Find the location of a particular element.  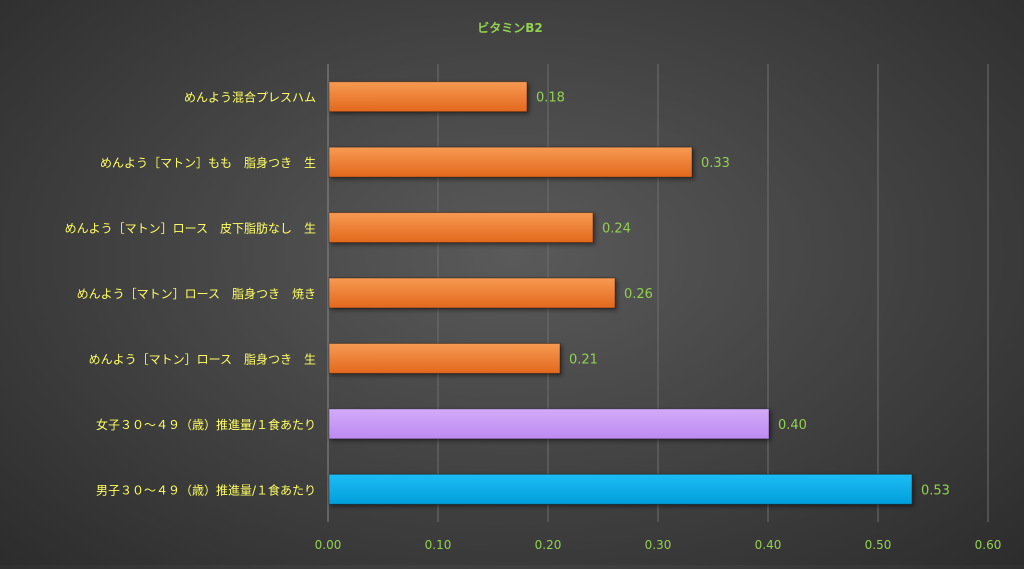

chart-title: ビタミンB2 is located at coordinates (510, 27).